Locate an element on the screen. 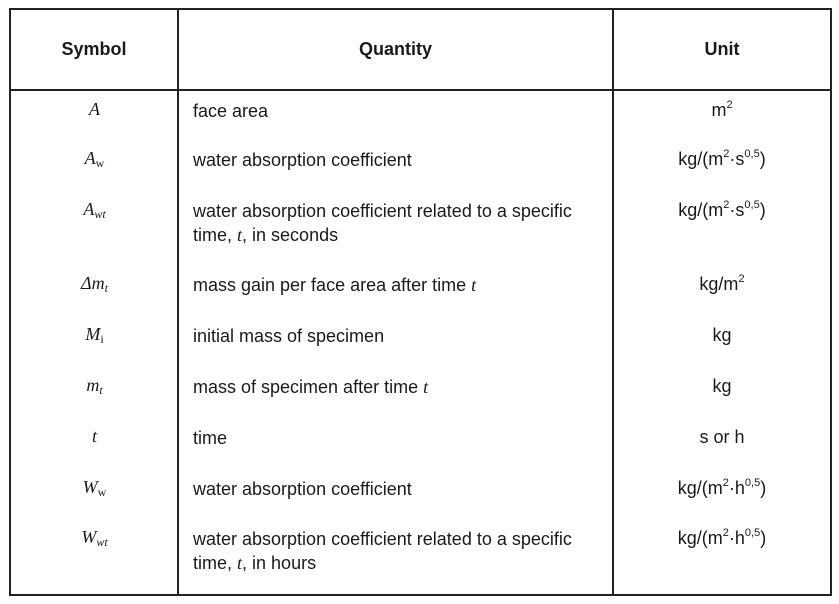  column-divider-symbol is located at coordinates (178, 302).